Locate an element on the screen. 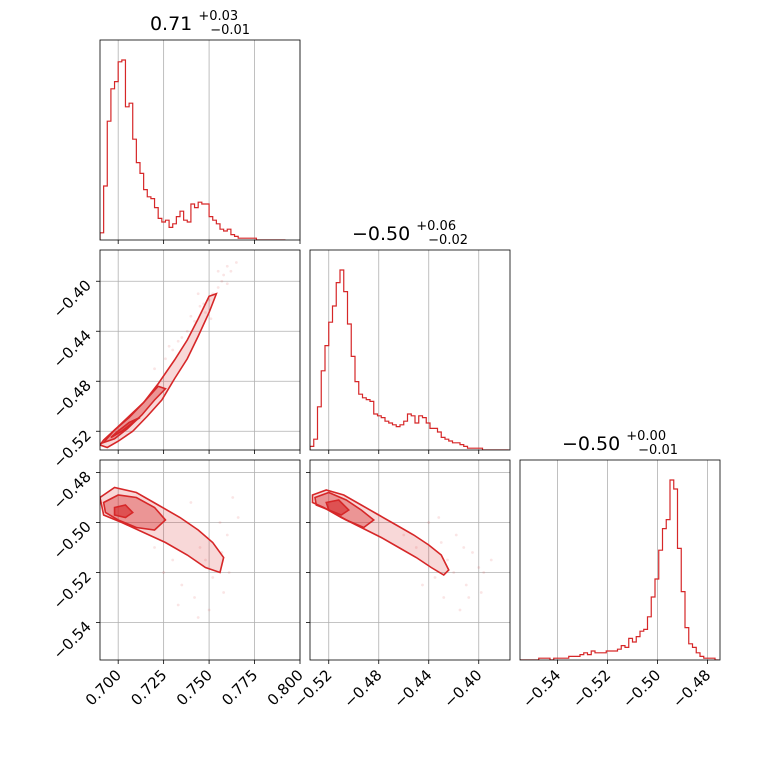  panel-hist-2-grid is located at coordinates (632, 560).